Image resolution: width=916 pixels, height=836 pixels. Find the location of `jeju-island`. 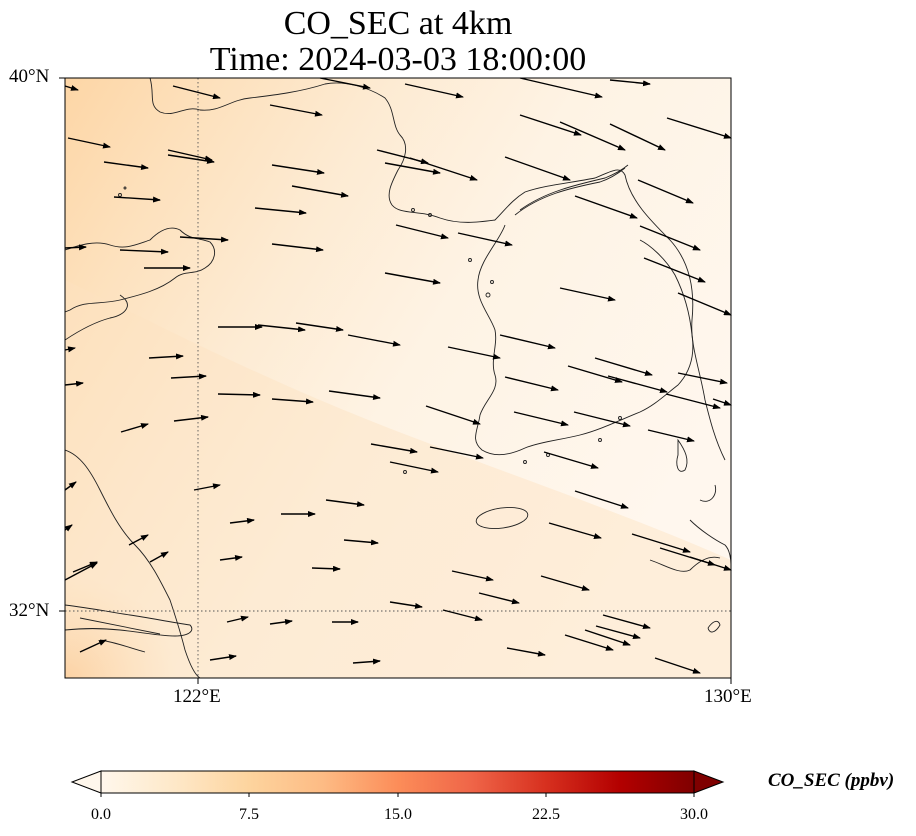

jeju-island is located at coordinates (502, 518).